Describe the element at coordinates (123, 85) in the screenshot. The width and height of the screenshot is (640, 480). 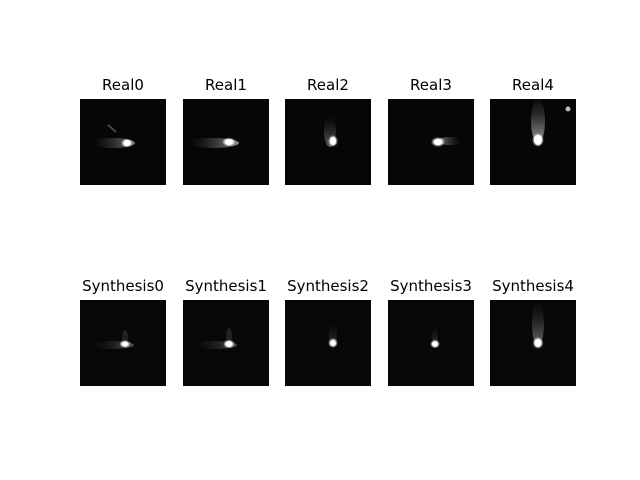
I see `panel-title: Real0` at that location.